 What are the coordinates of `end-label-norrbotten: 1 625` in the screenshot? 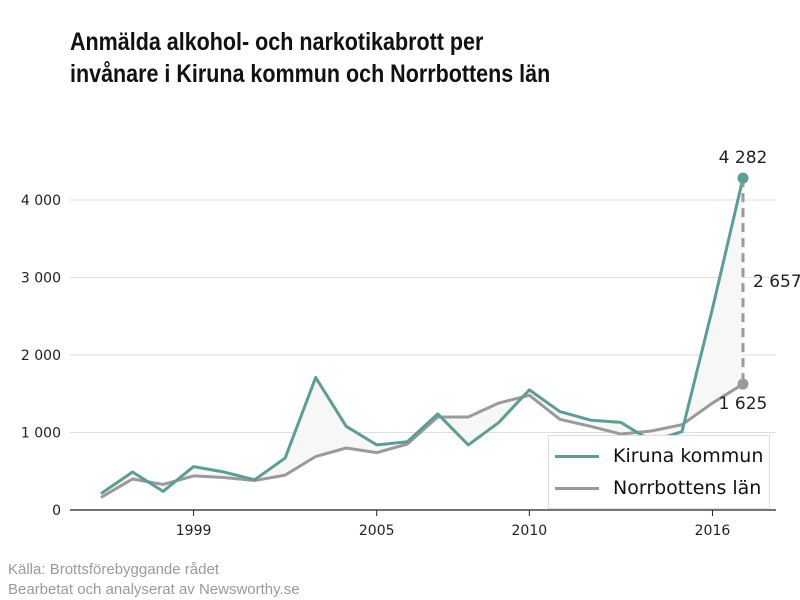 It's located at (743, 404).